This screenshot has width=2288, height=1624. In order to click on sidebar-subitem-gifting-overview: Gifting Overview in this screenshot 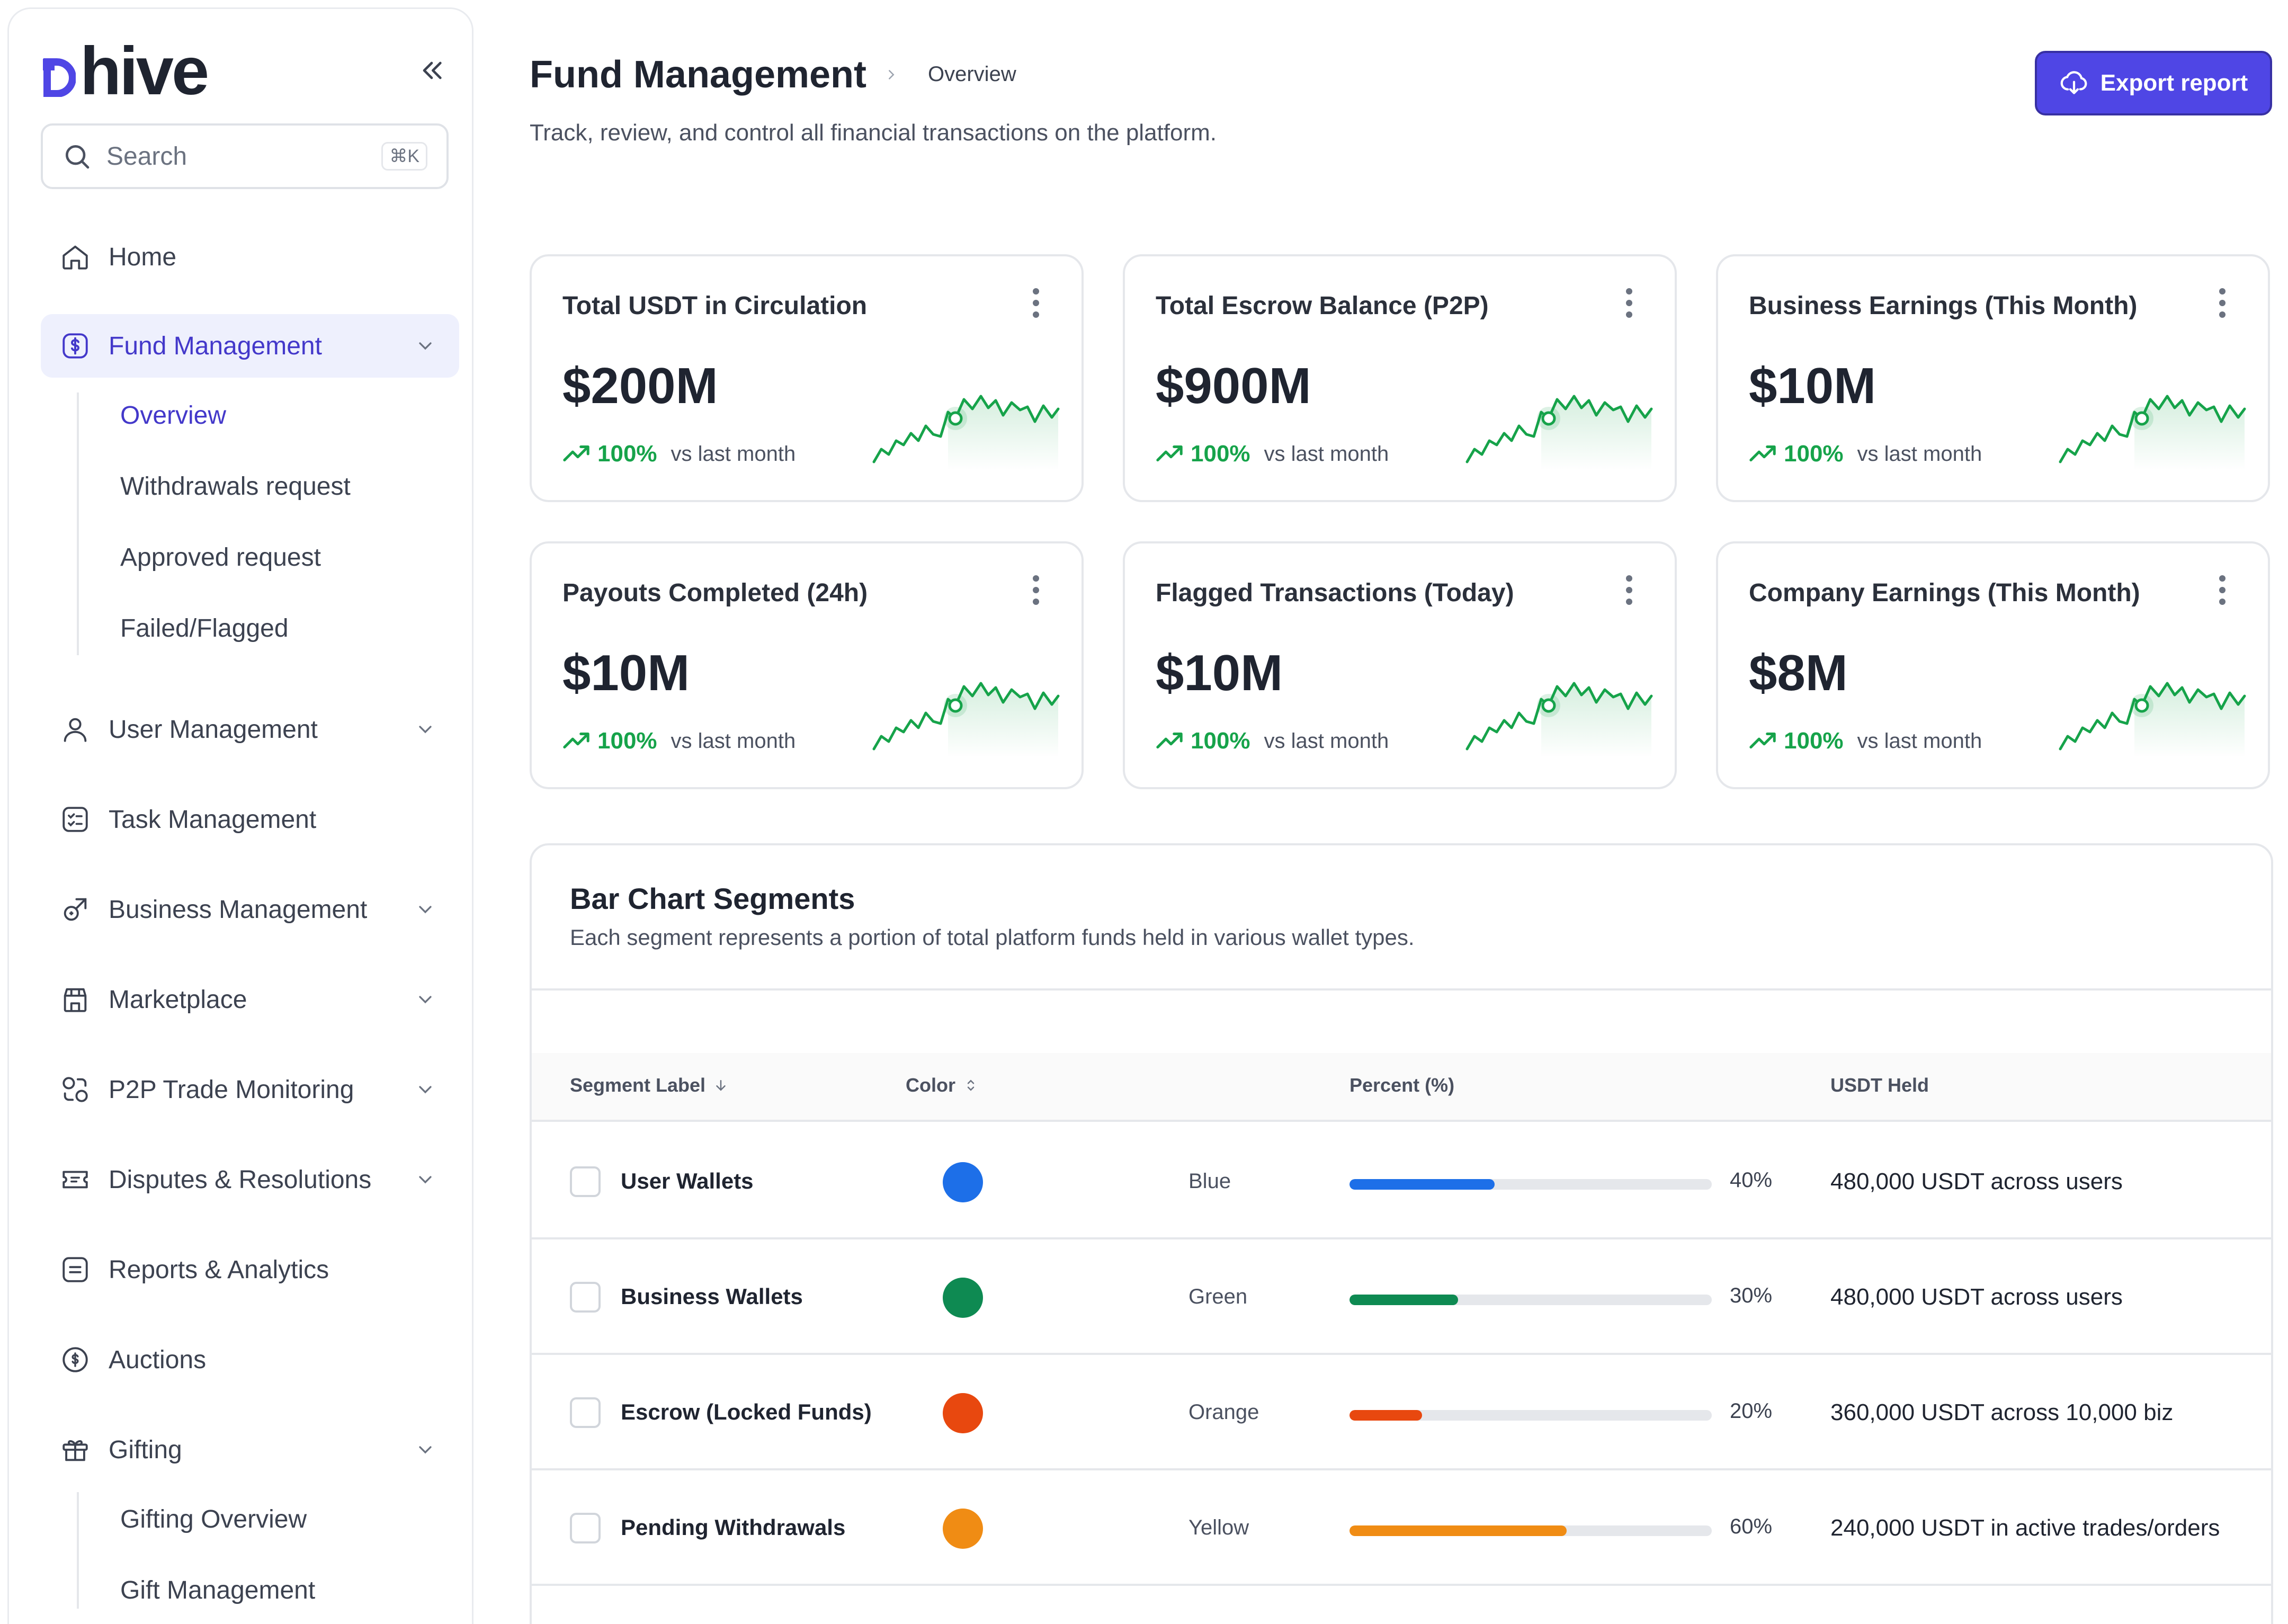, I will do `click(214, 1519)`.